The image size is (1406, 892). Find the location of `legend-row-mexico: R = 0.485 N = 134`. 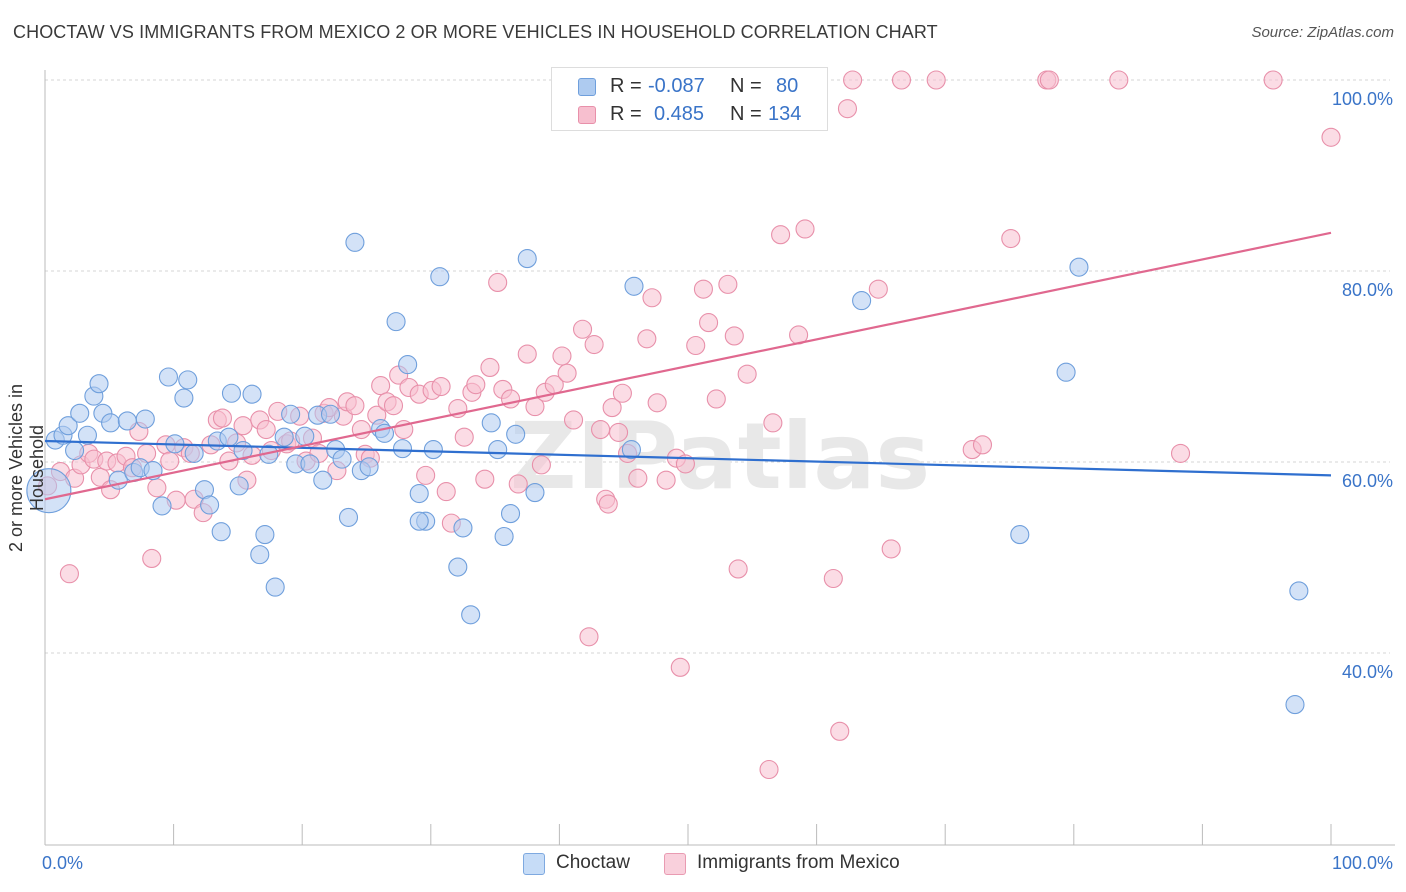

legend-row-mexico: R = 0.485 N = 134 is located at coordinates (689, 115).